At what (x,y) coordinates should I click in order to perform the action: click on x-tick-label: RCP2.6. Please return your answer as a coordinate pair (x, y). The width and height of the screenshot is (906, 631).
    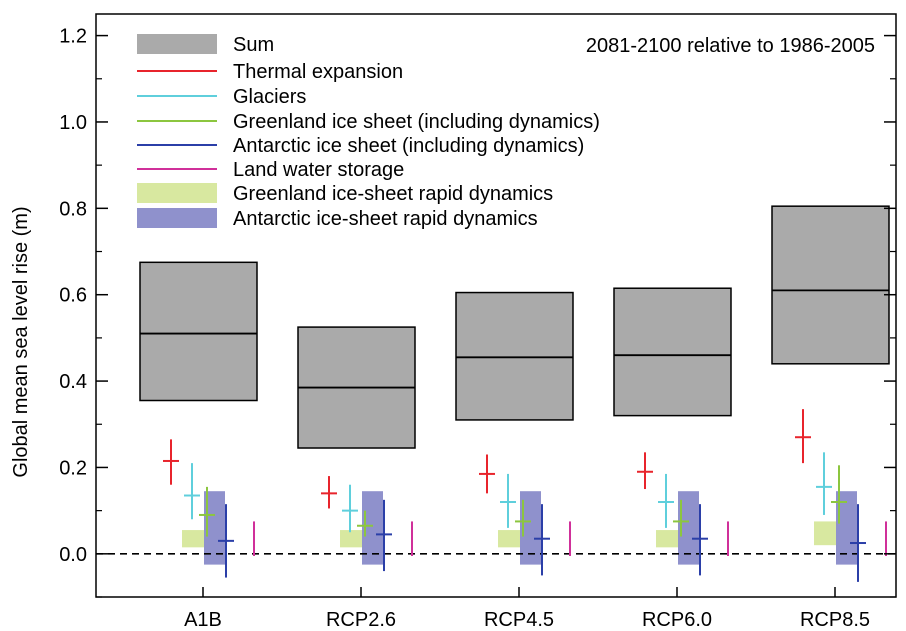
    Looking at the image, I should click on (361, 620).